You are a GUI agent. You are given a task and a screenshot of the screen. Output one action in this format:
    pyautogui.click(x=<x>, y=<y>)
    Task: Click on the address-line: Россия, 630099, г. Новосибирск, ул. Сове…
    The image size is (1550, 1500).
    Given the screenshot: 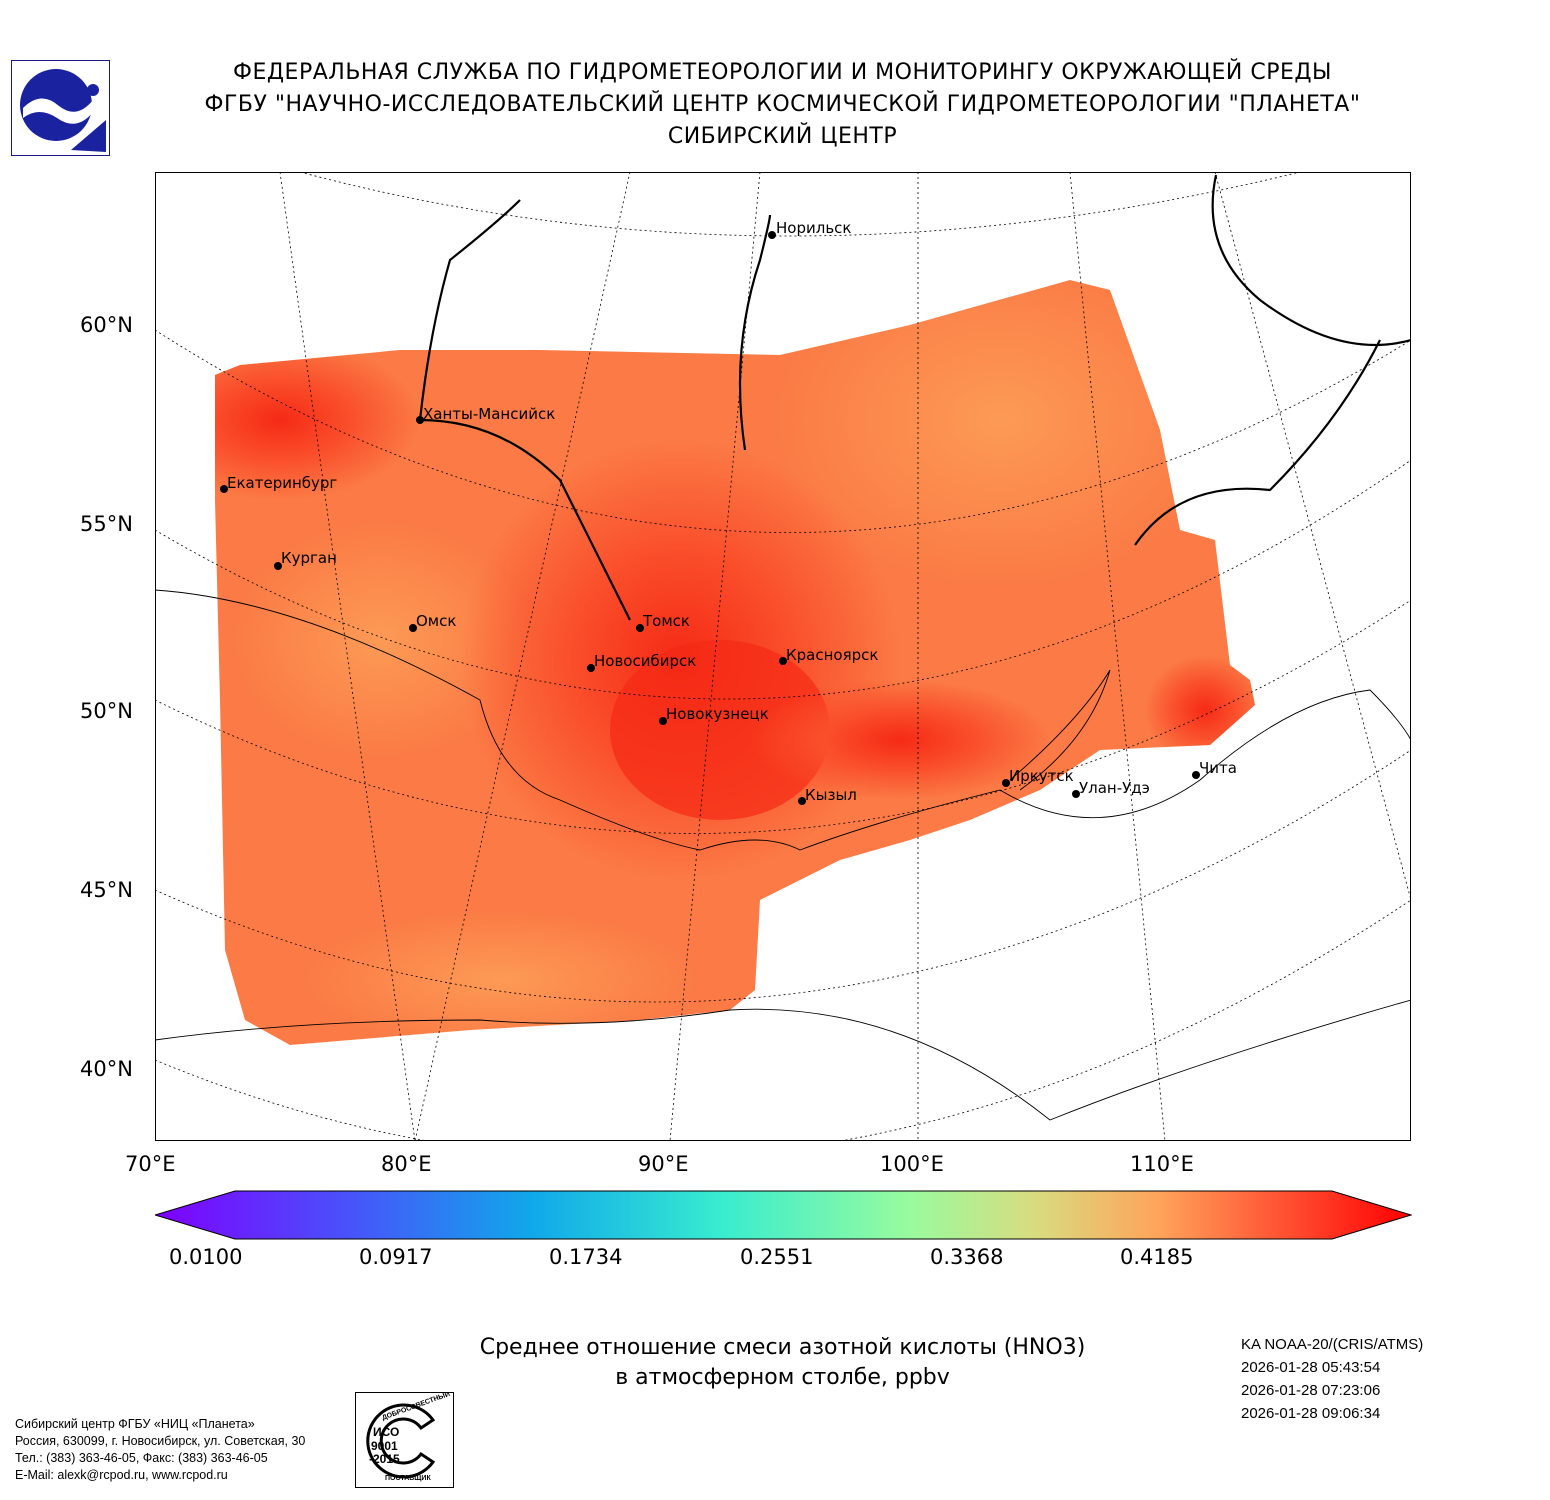 What is the action you would take?
    pyautogui.click(x=160, y=1441)
    